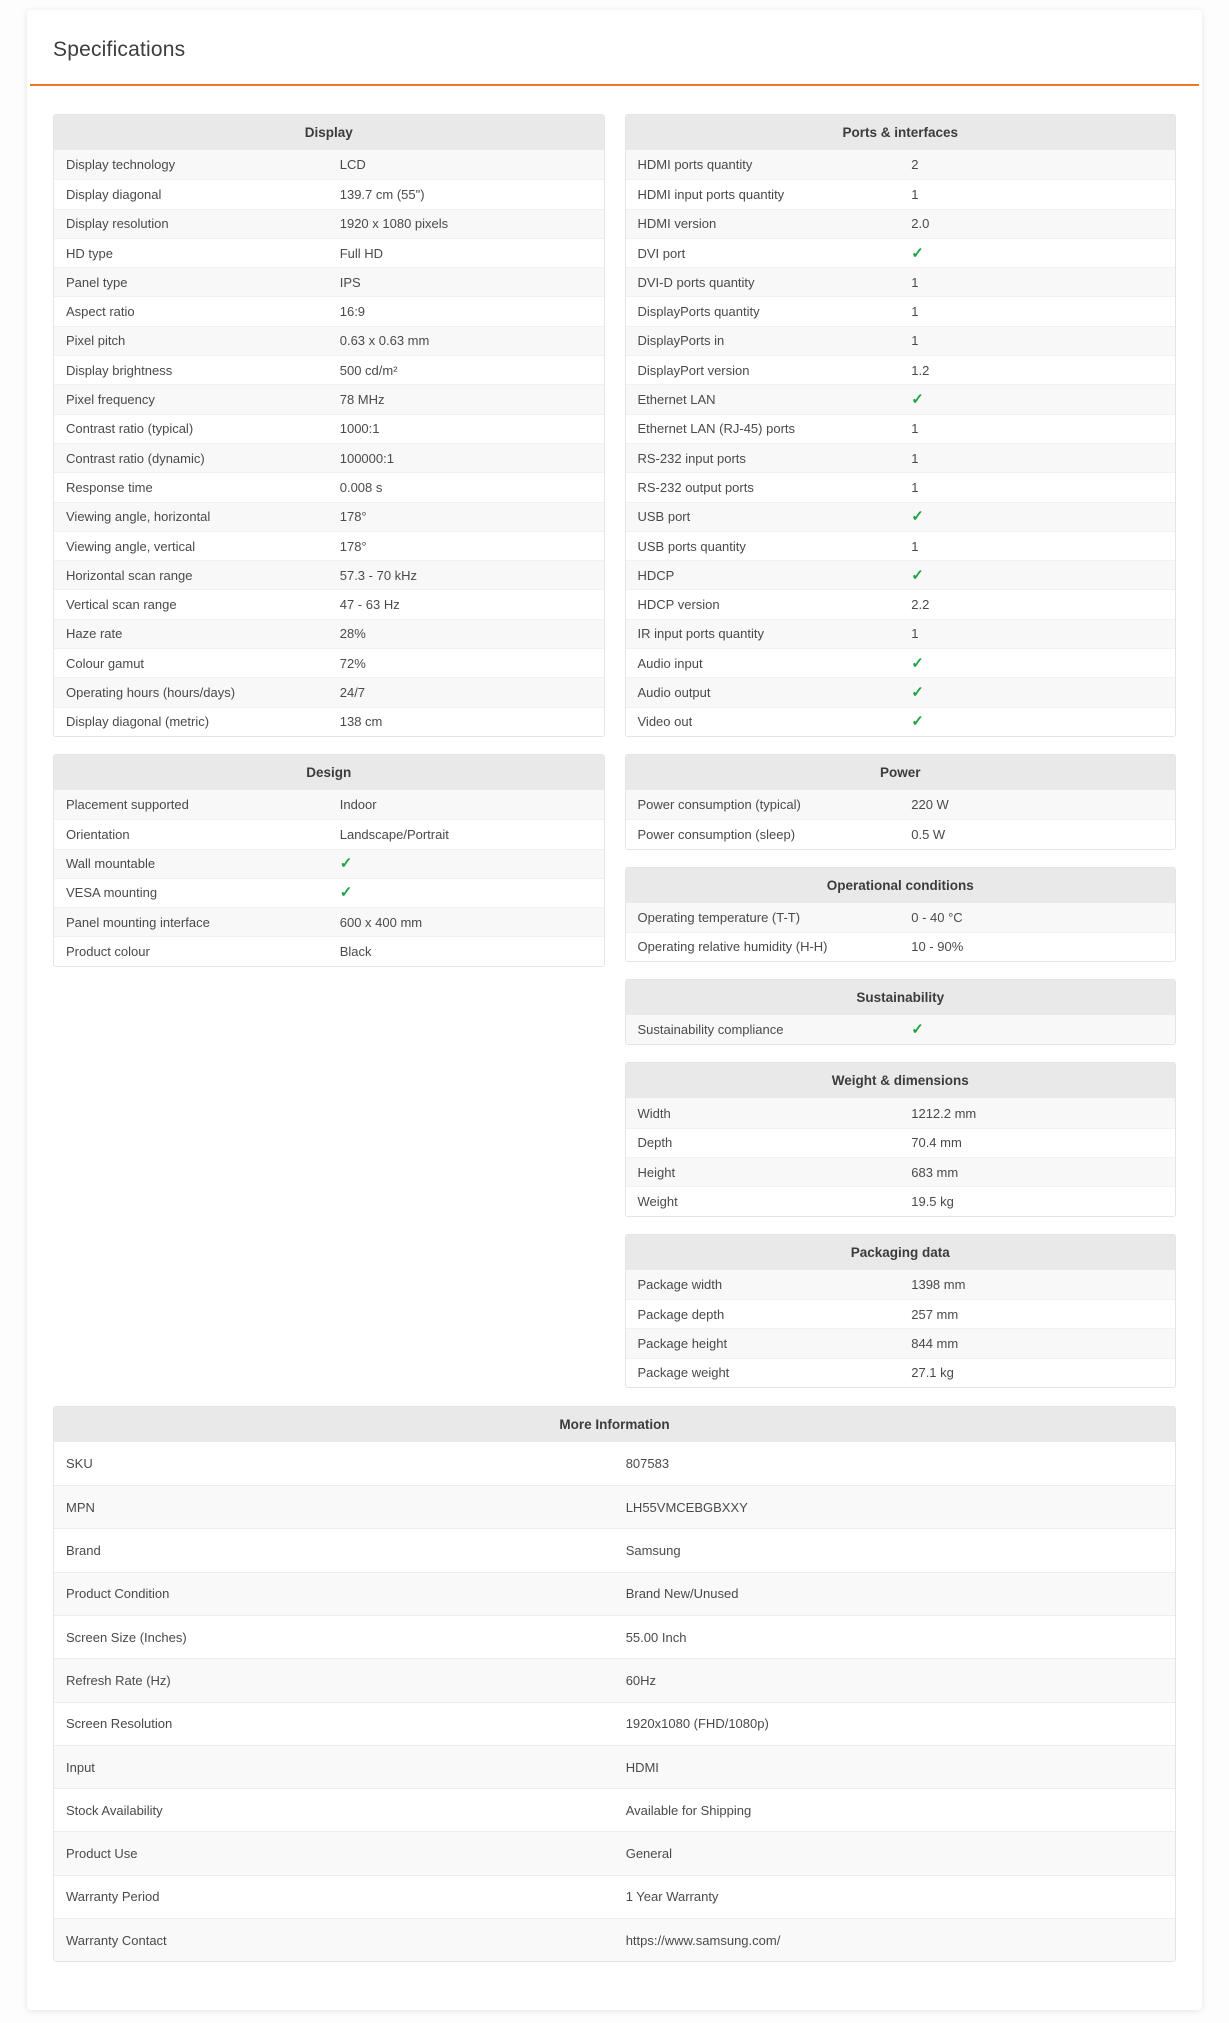 The width and height of the screenshot is (1229, 2023). Describe the element at coordinates (138, 722) in the screenshot. I see `spec-label: Display diagonal (metric)` at that location.